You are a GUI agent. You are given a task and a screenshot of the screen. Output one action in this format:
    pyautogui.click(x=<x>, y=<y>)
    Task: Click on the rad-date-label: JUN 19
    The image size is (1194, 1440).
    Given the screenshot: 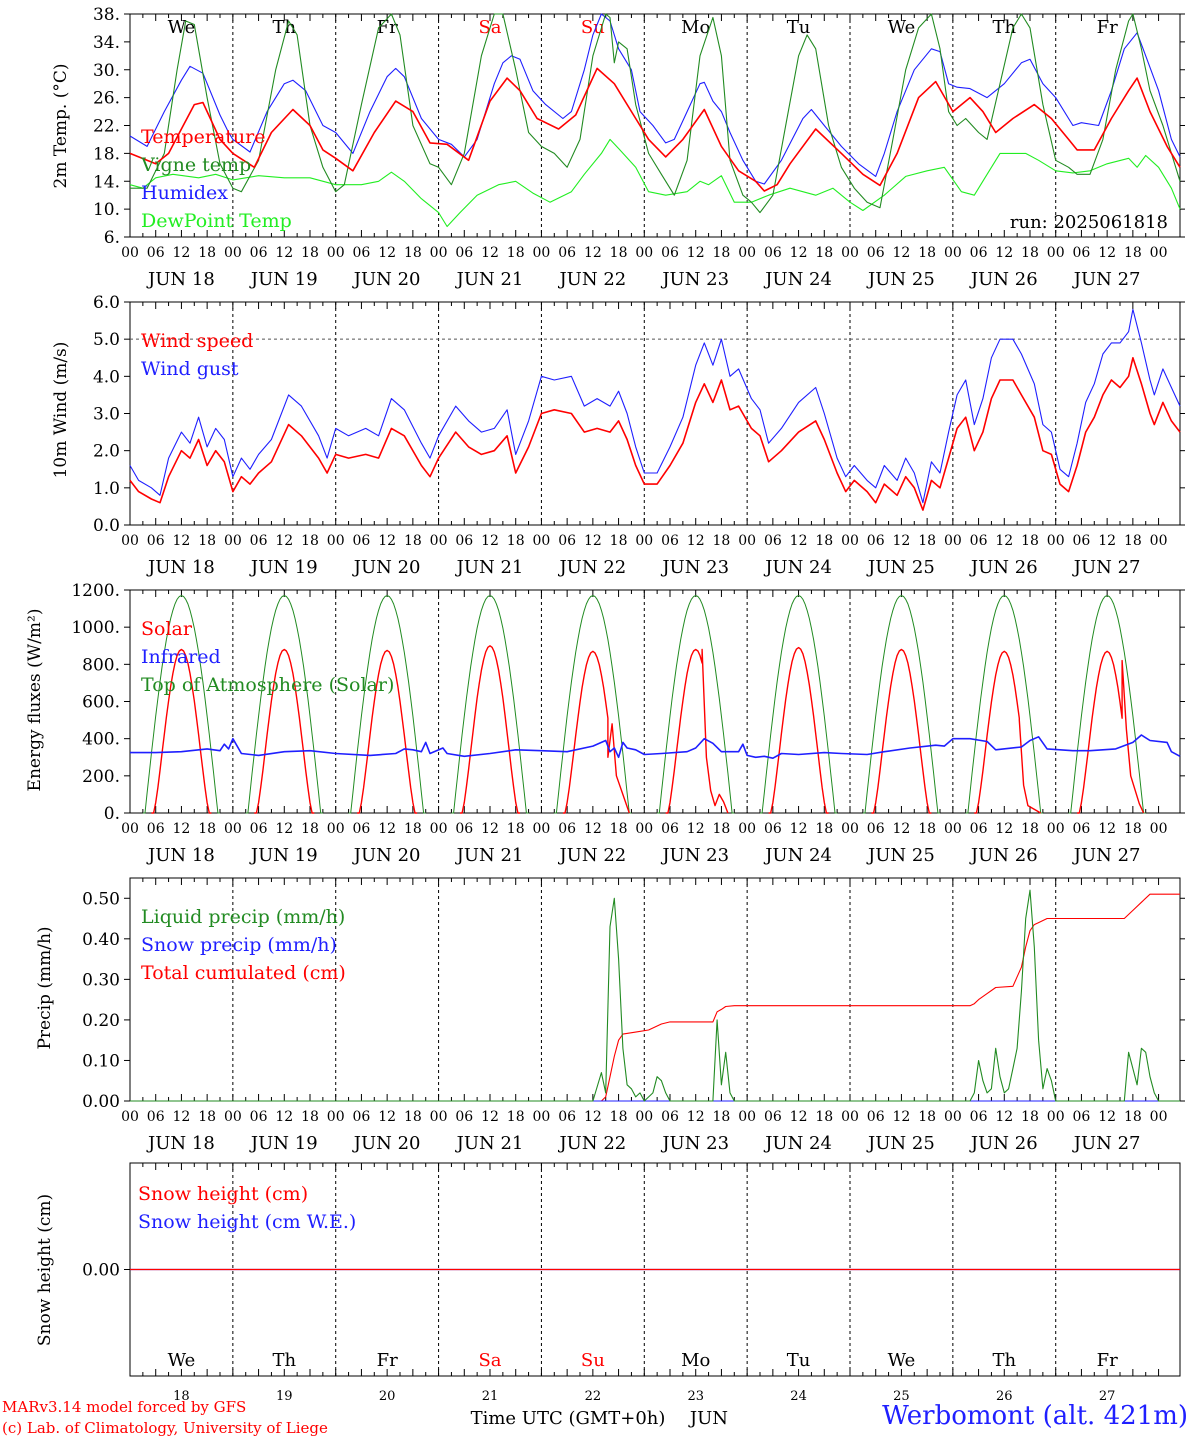 What is the action you would take?
    pyautogui.click(x=283, y=855)
    